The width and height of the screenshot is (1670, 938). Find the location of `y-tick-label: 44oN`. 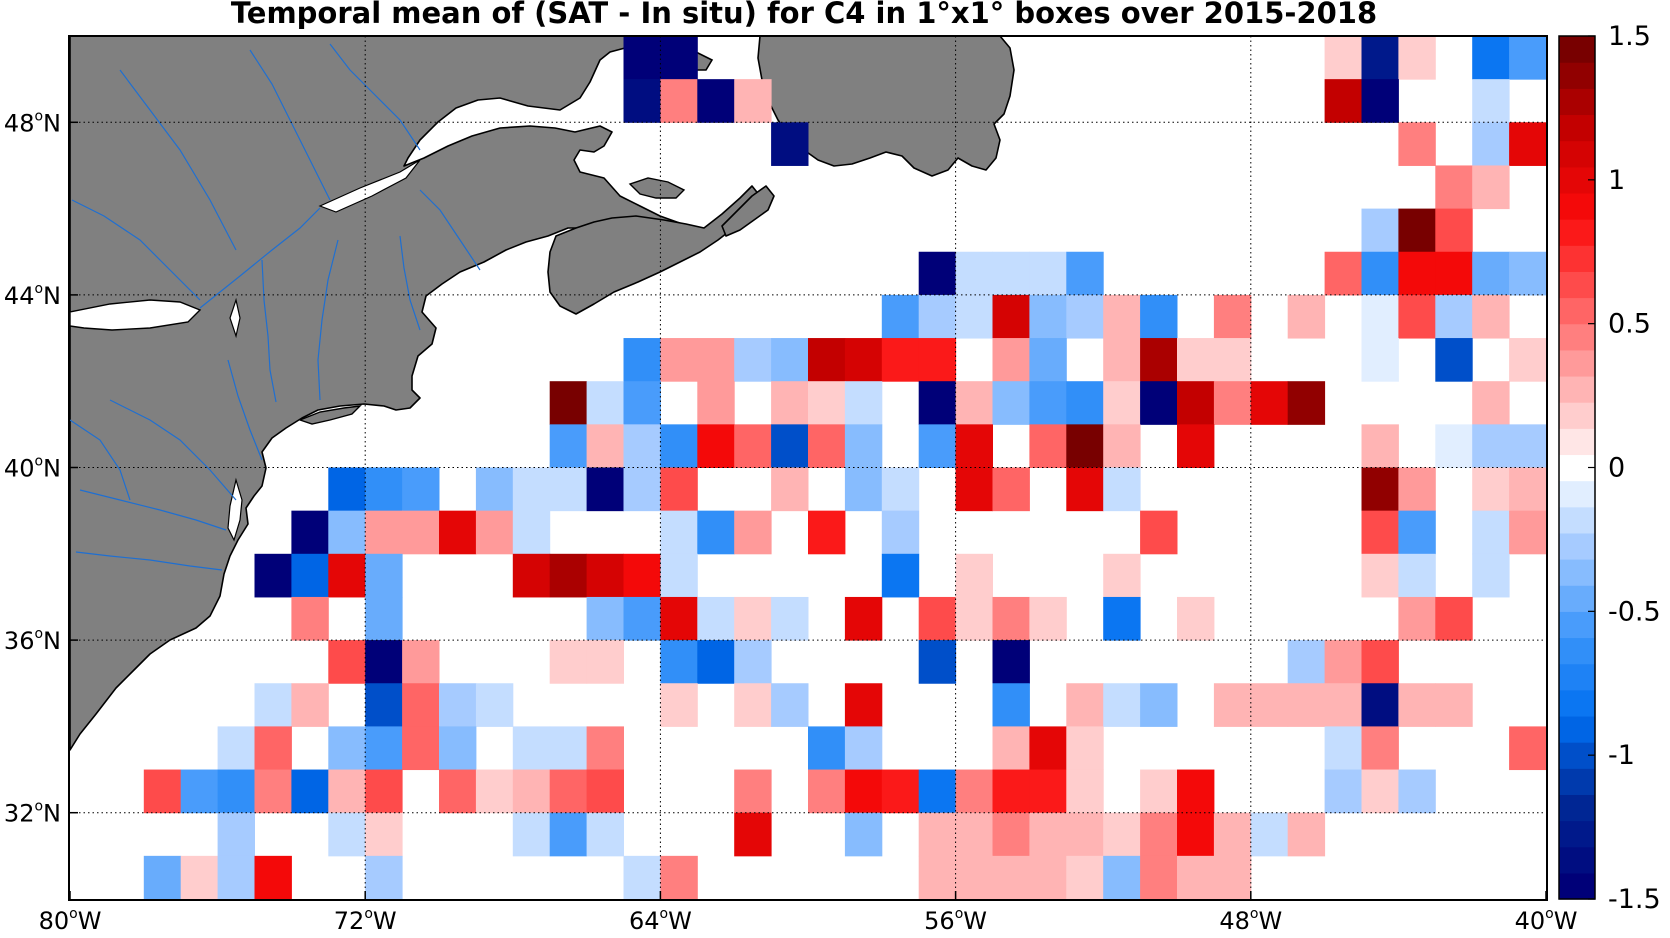

y-tick-label: 44oN is located at coordinates (32, 295).